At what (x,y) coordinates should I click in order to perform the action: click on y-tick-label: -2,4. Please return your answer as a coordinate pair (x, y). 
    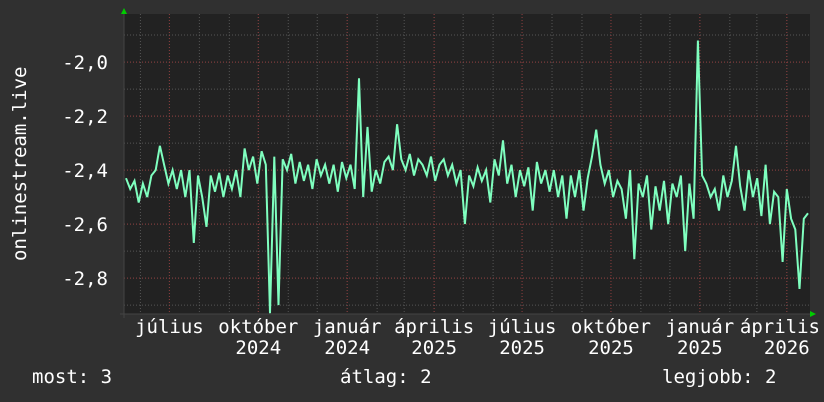
    Looking at the image, I should click on (85, 171).